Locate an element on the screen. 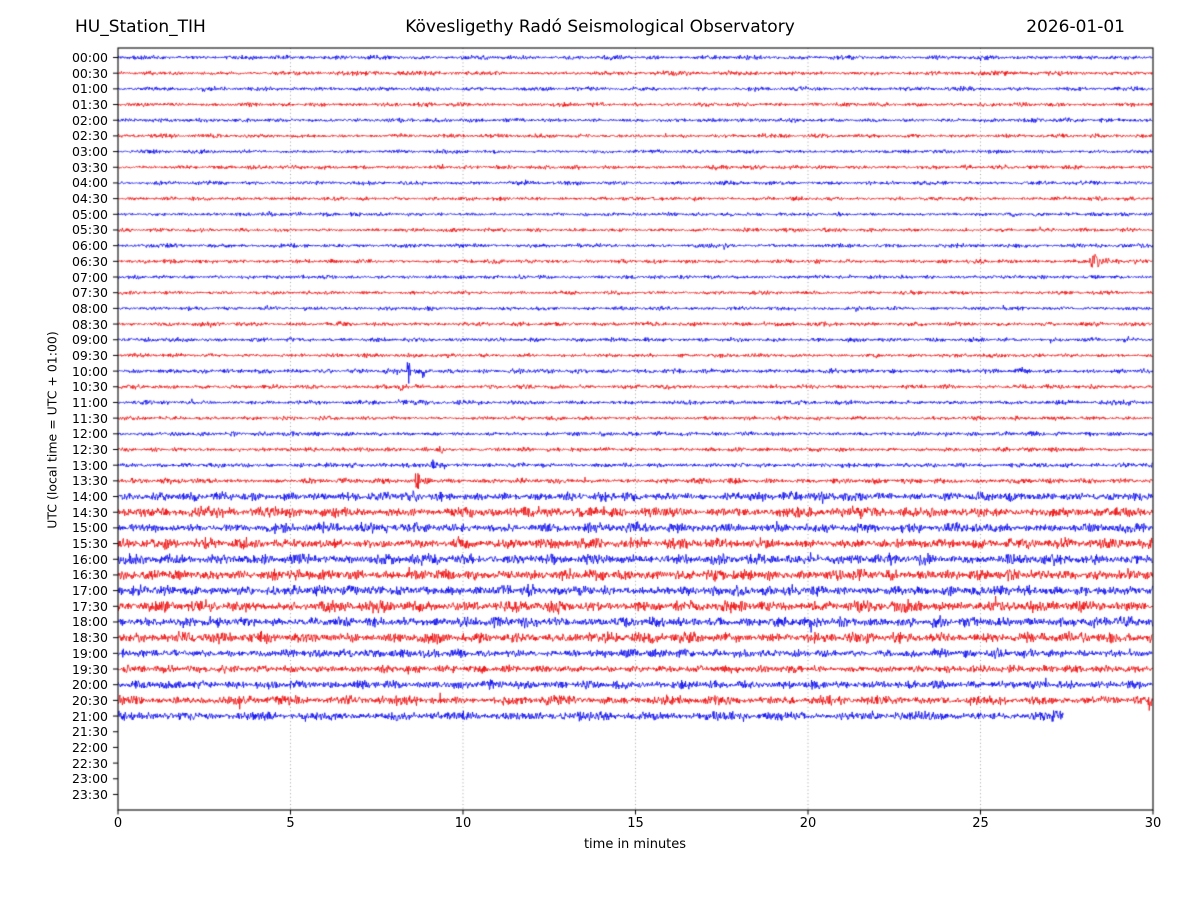  y-tick-label: 02:00 is located at coordinates (89, 120).